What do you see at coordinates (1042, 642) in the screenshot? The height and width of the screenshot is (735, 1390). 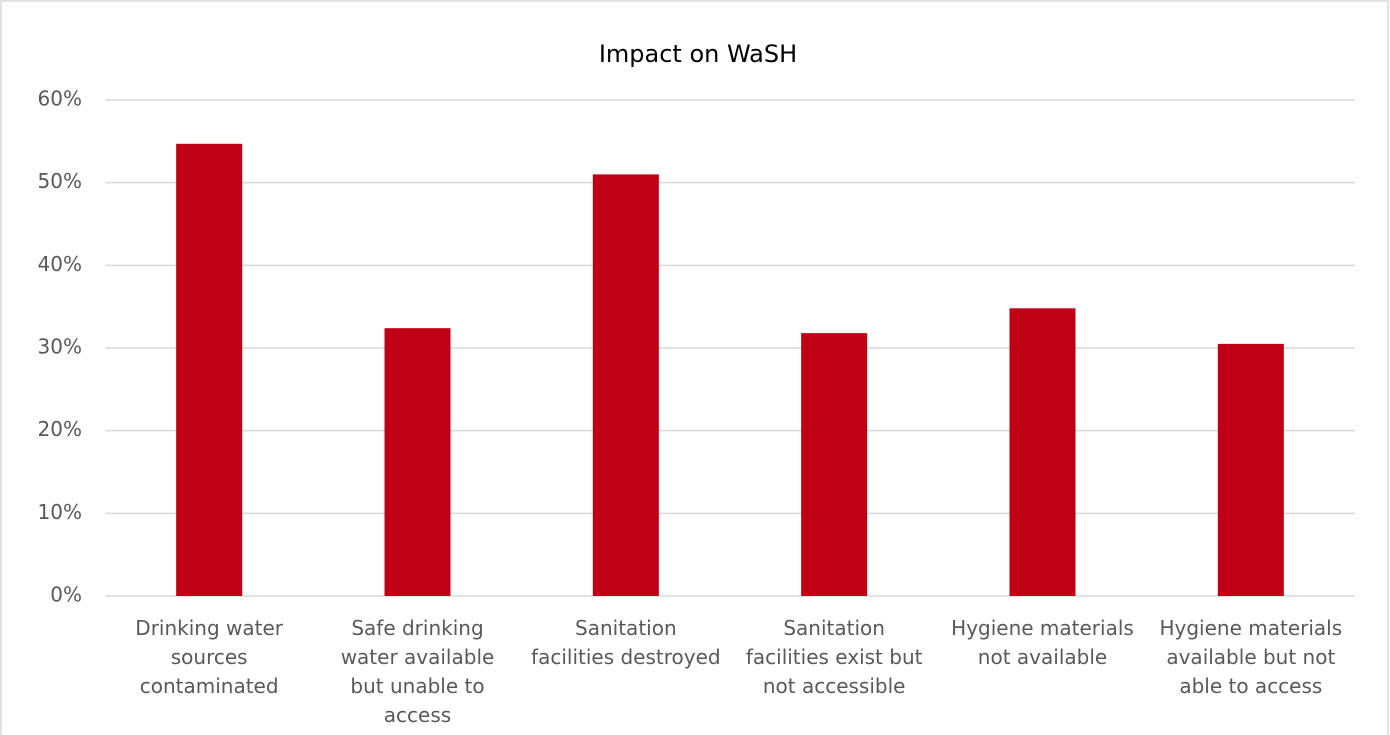 I see `x-tick-label: Hygiene materials not available` at bounding box center [1042, 642].